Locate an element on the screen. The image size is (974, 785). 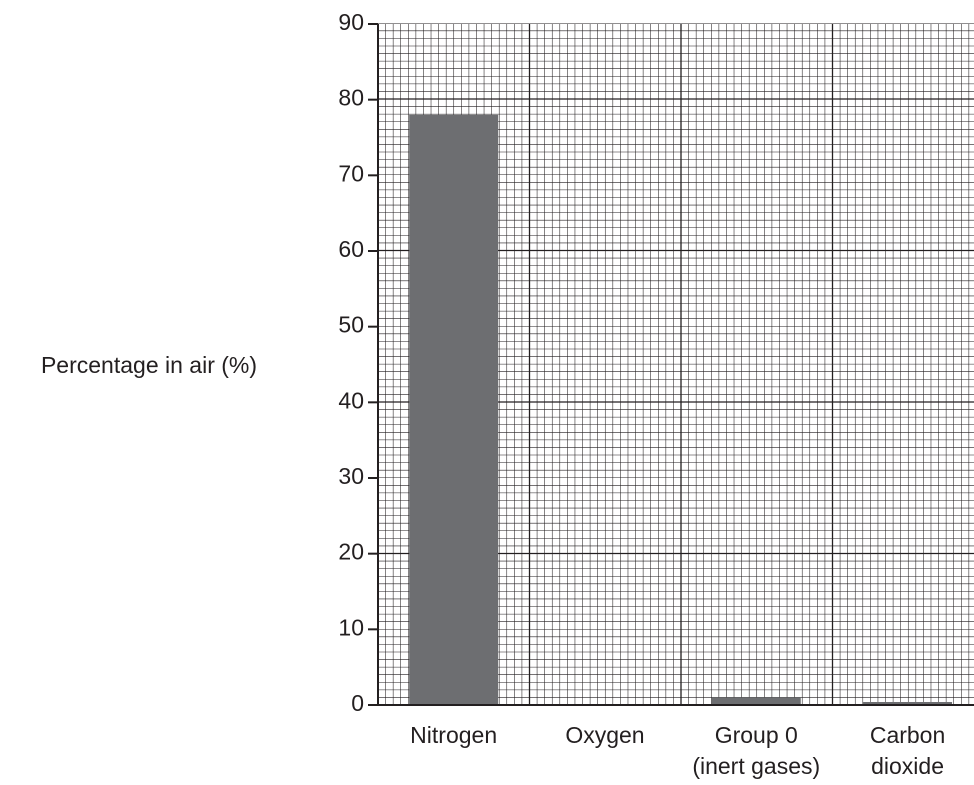
y-tick-label: 20 is located at coordinates (351, 552).